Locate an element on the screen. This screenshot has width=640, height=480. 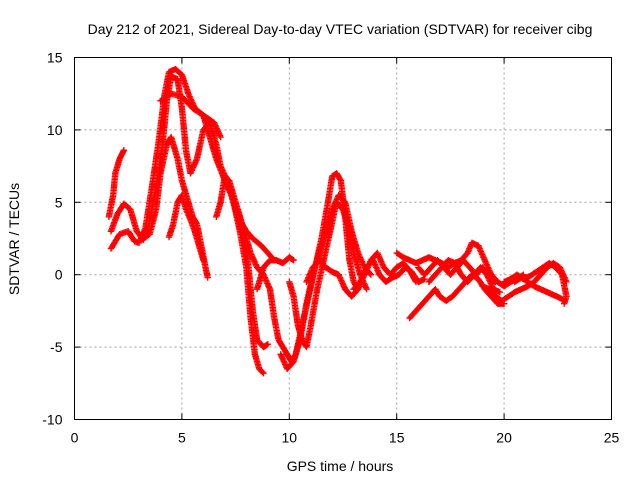
series-track-t is located at coordinates (535, 283).